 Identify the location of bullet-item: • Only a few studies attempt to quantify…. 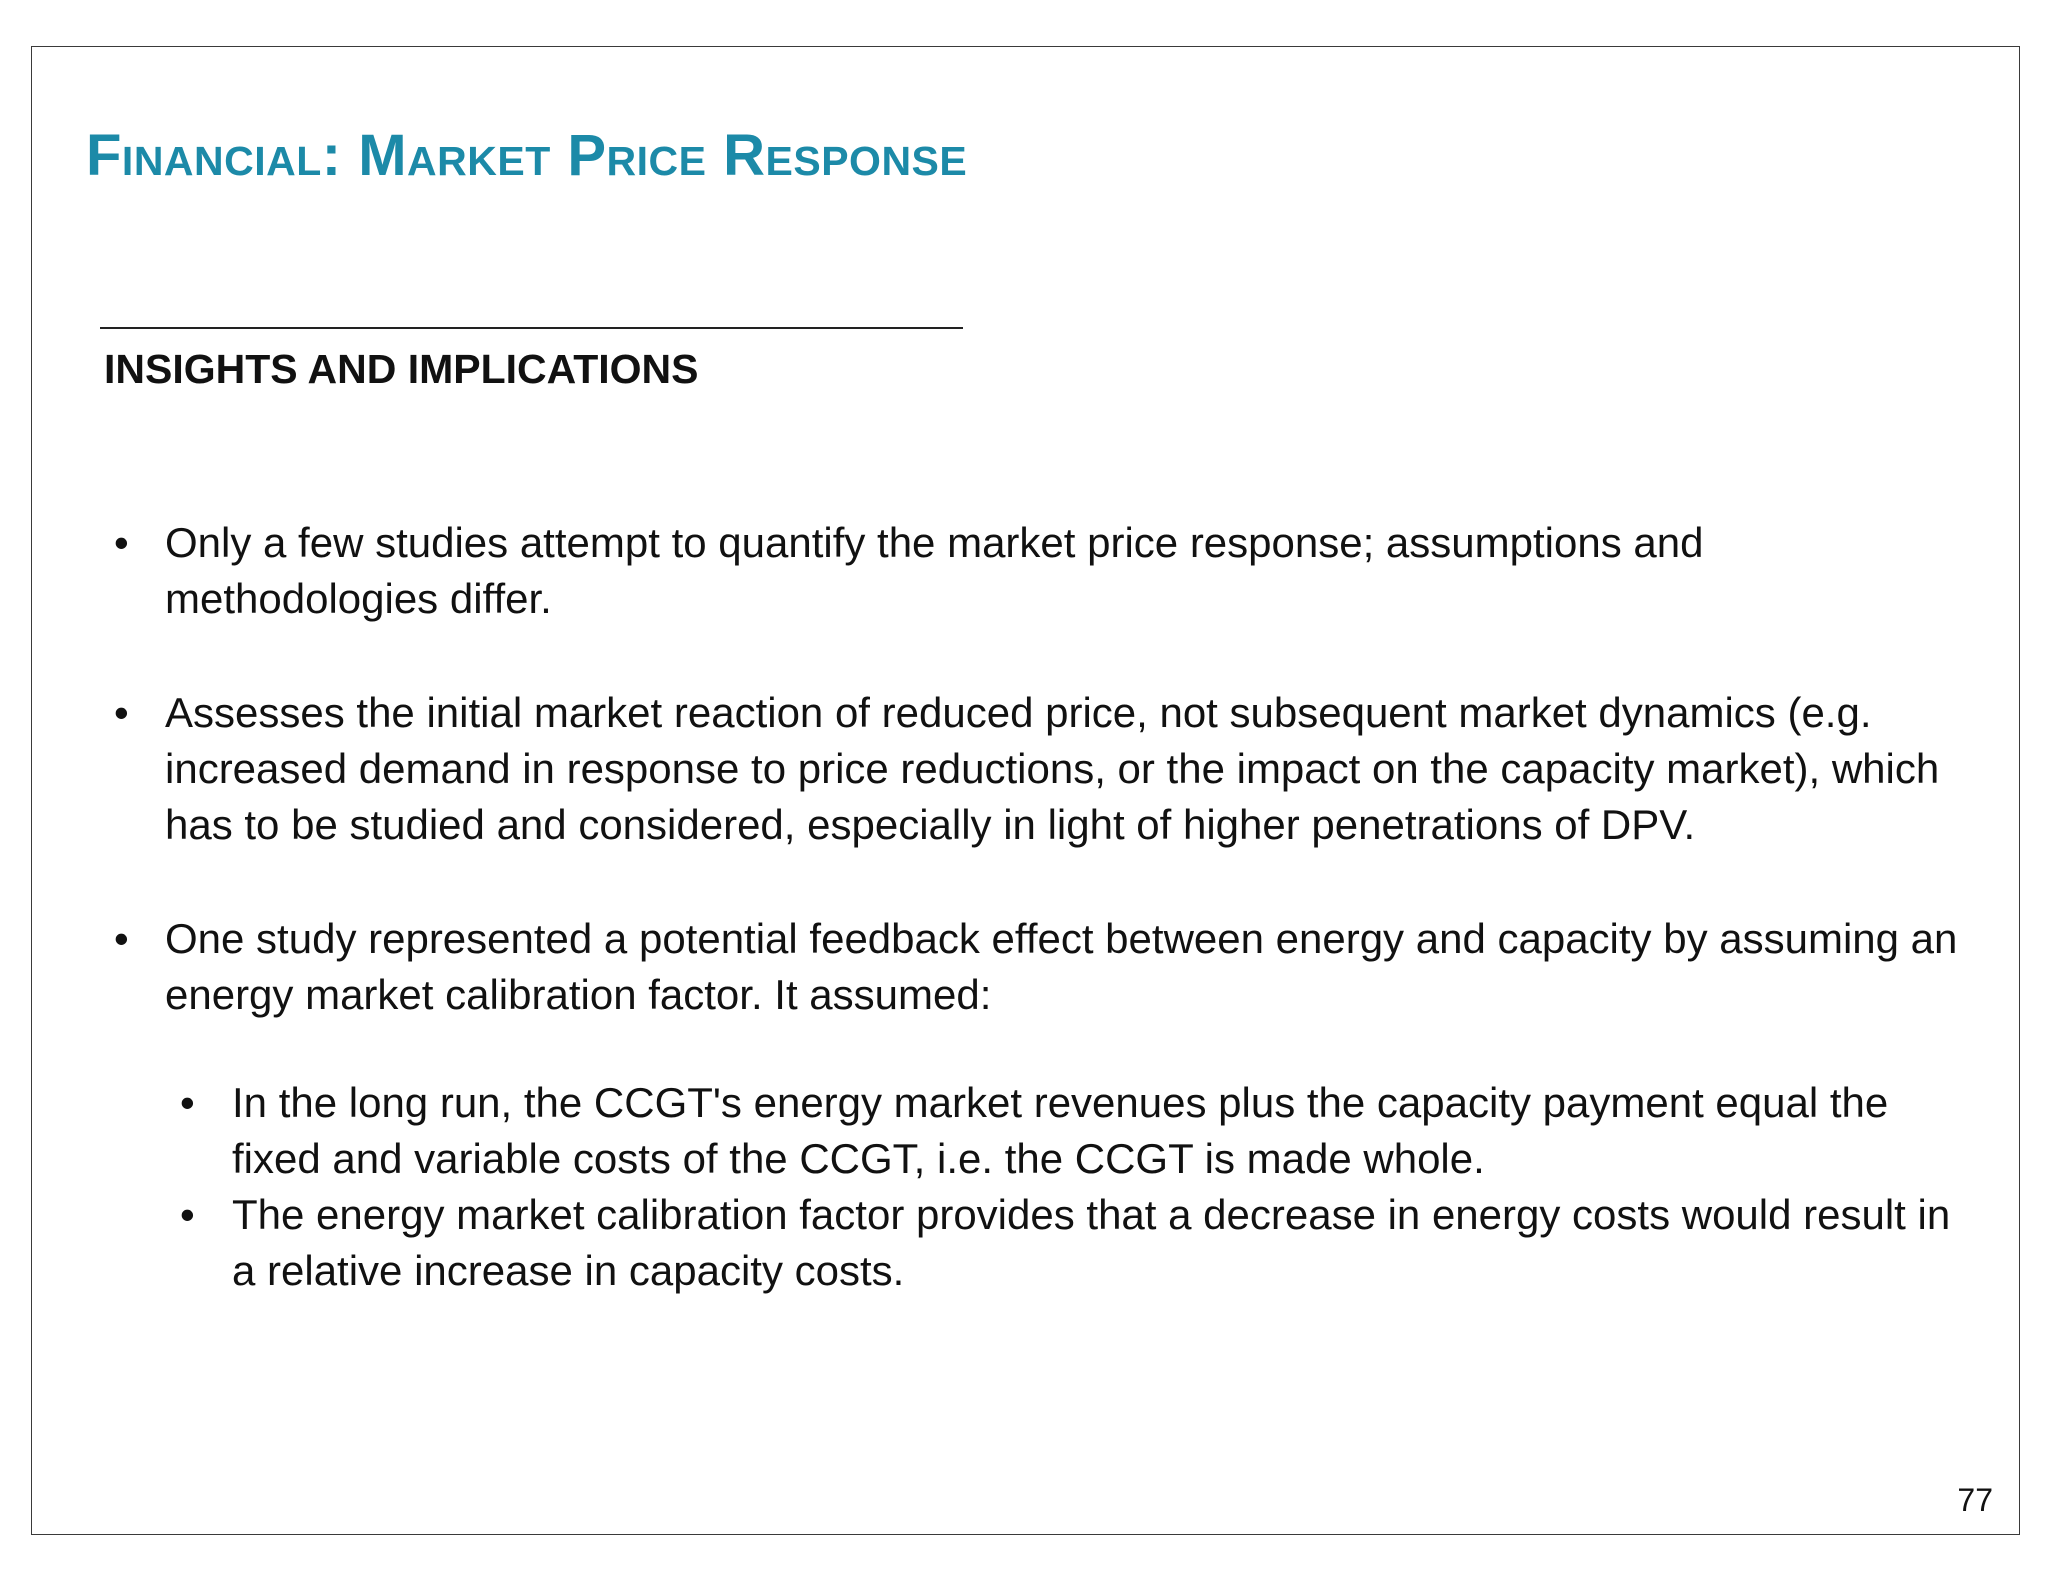
(1026, 571).